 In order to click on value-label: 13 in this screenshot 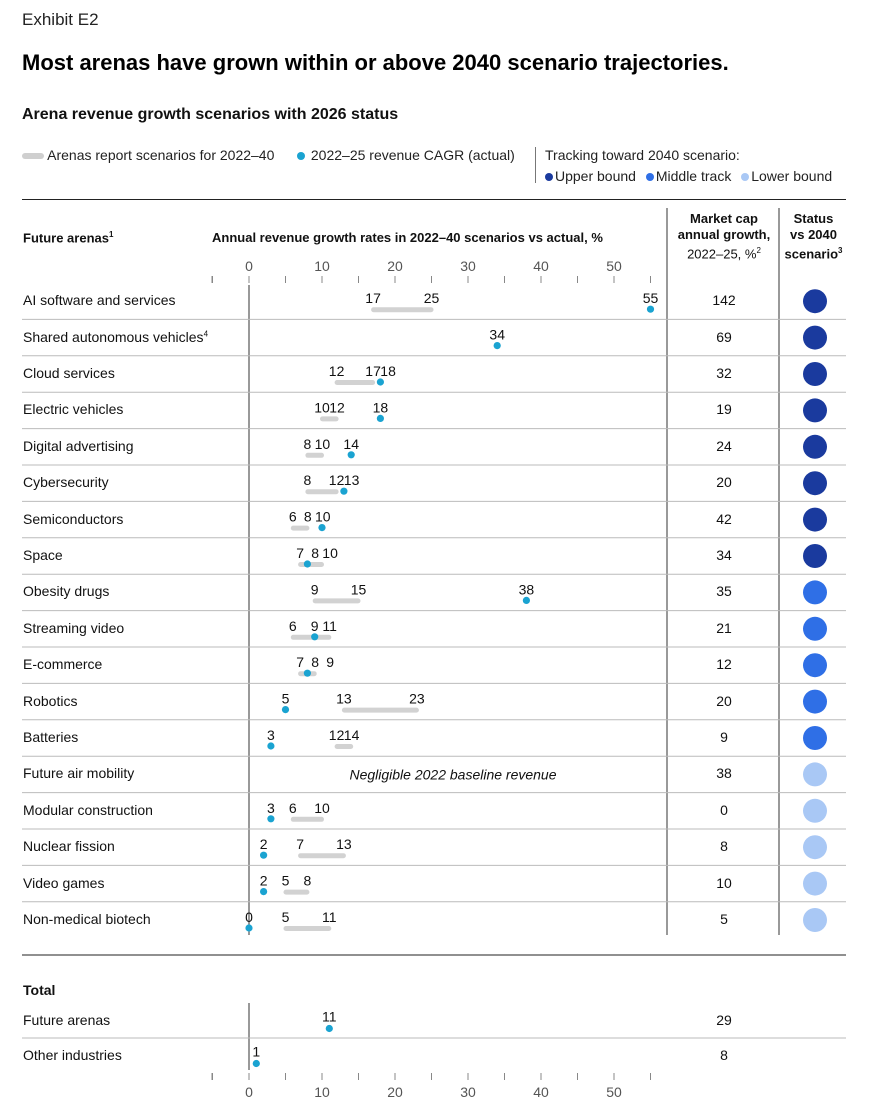, I will do `click(344, 699)`.